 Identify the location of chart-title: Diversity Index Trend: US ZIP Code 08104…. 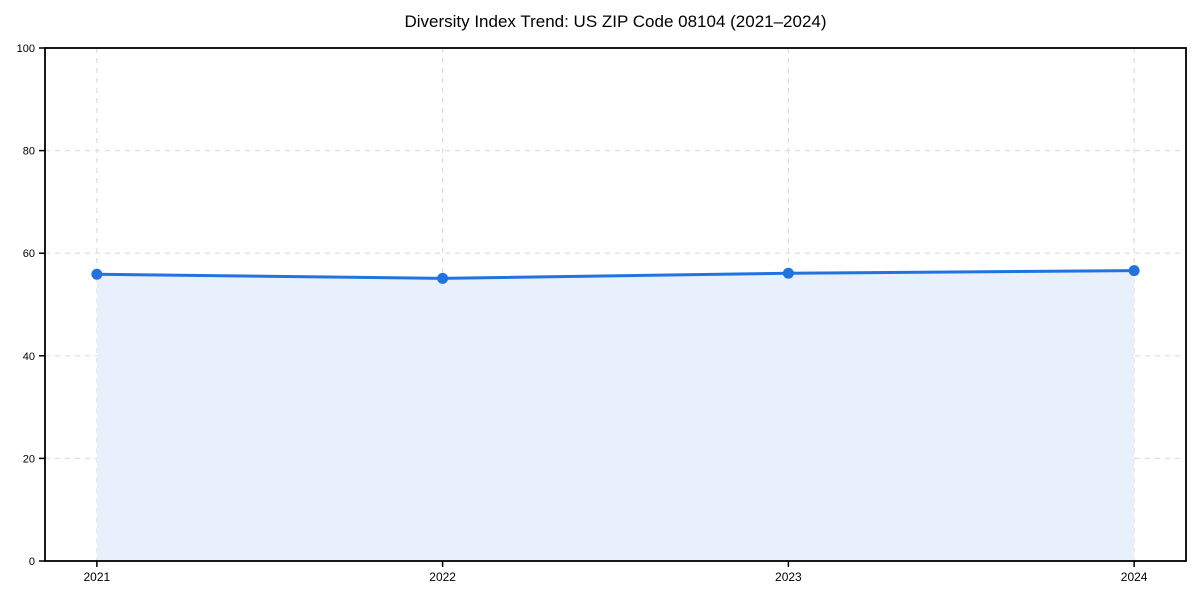
(615, 21).